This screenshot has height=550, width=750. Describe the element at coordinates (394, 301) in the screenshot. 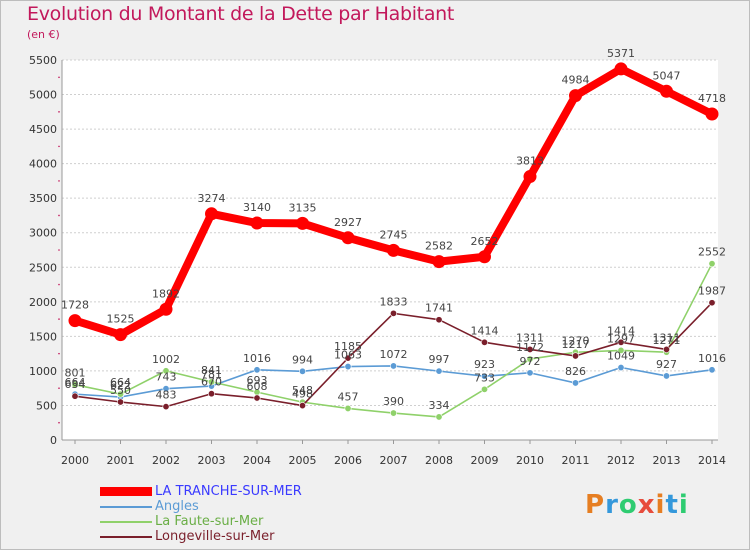

I see `data-label-3: 1833` at that location.